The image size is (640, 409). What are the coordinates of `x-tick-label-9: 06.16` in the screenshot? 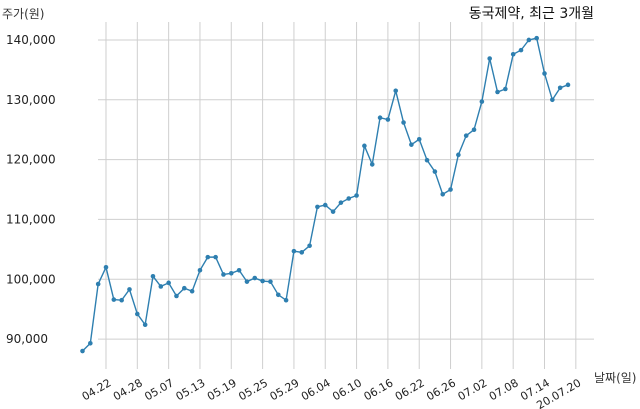 It's located at (379, 389).